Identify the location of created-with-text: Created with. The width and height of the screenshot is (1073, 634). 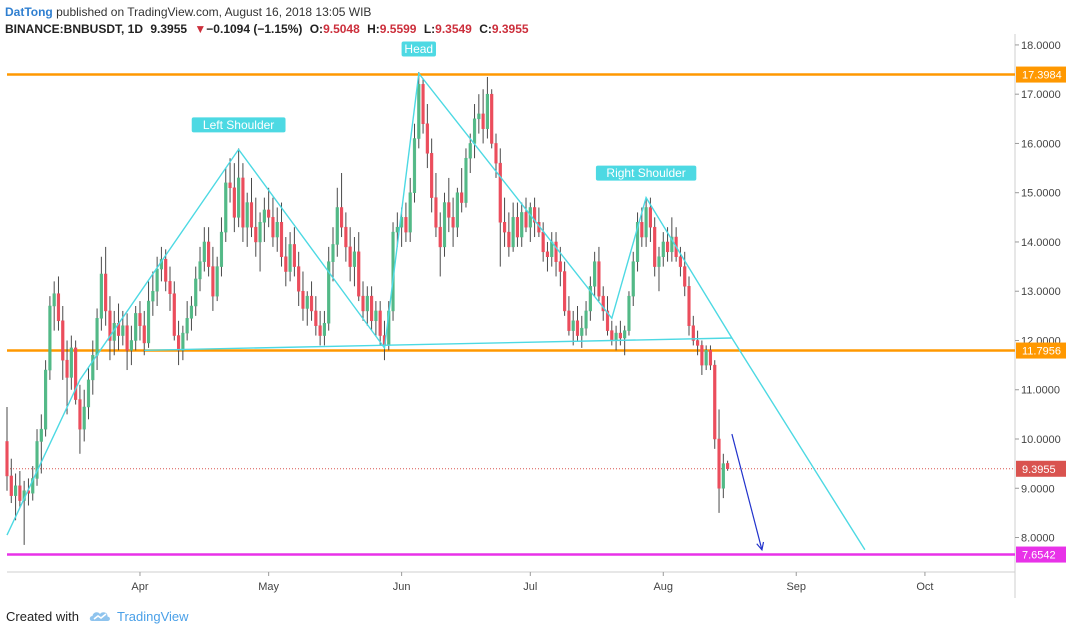
(42, 616).